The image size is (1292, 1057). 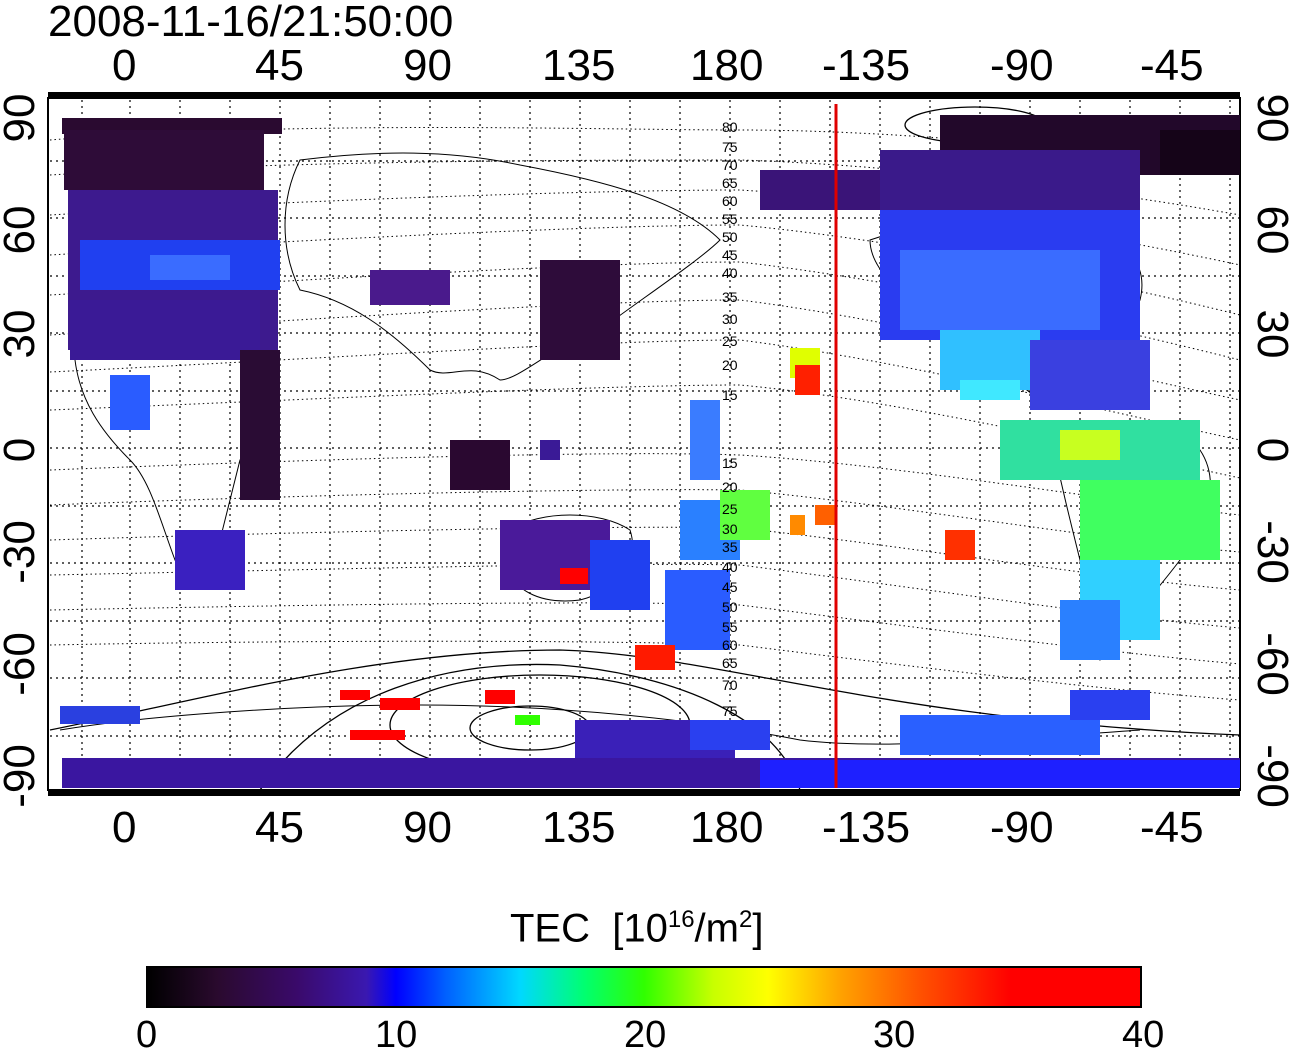 What do you see at coordinates (640, 928) in the screenshot?
I see `colorbar-unit-prefix: [10` at bounding box center [640, 928].